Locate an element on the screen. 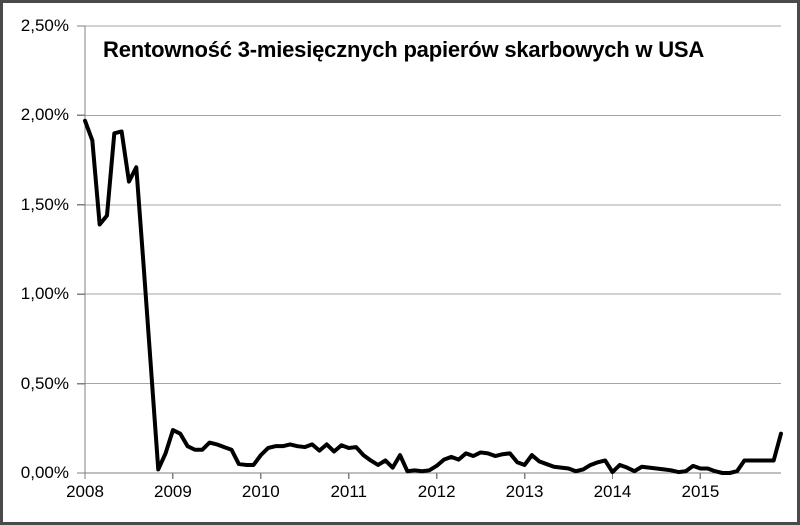  y-tick-label: 2,50% is located at coordinates (44, 25).